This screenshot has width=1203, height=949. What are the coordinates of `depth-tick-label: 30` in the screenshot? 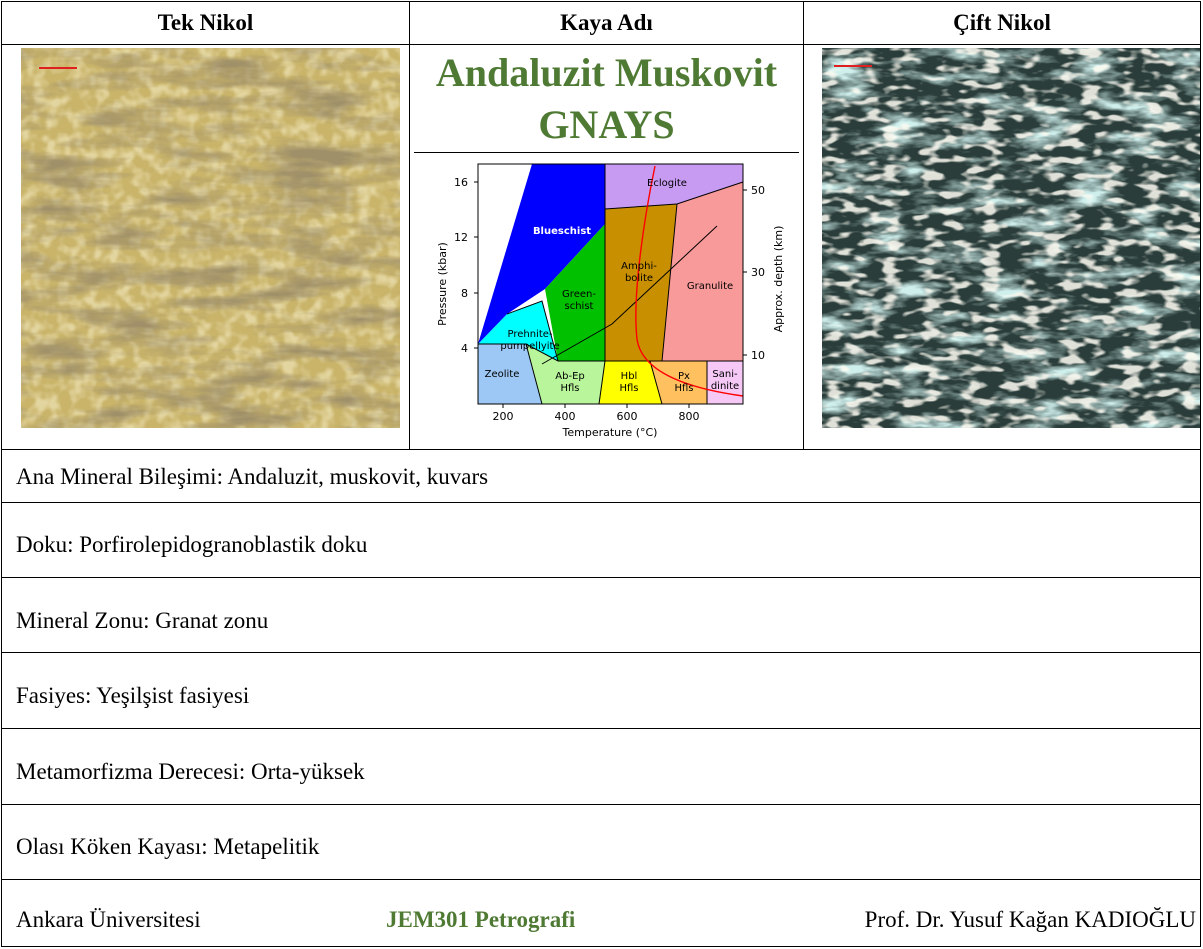 It's located at (758, 272).